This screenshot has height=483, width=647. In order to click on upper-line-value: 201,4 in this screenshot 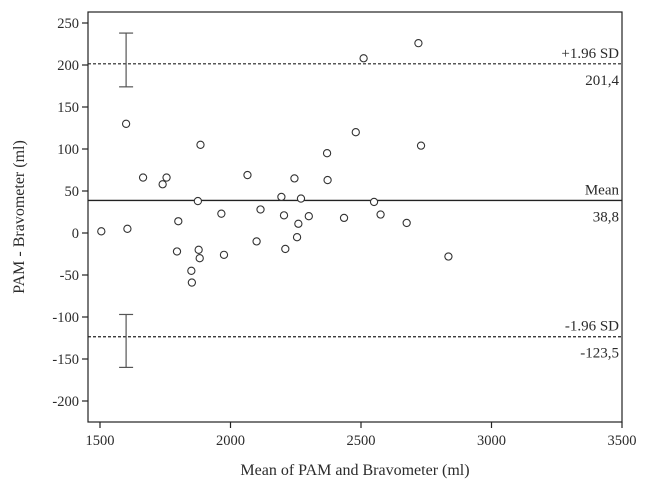, I will do `click(602, 81)`.